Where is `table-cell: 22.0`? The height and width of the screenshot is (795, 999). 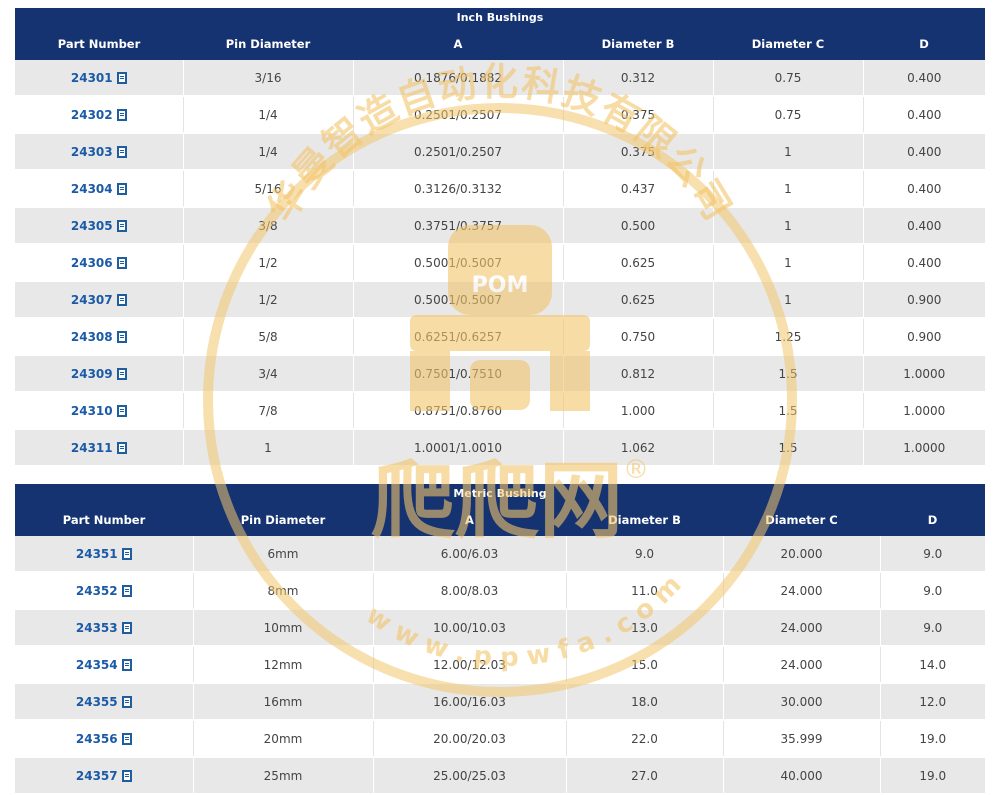 table-cell: 22.0 is located at coordinates (645, 739).